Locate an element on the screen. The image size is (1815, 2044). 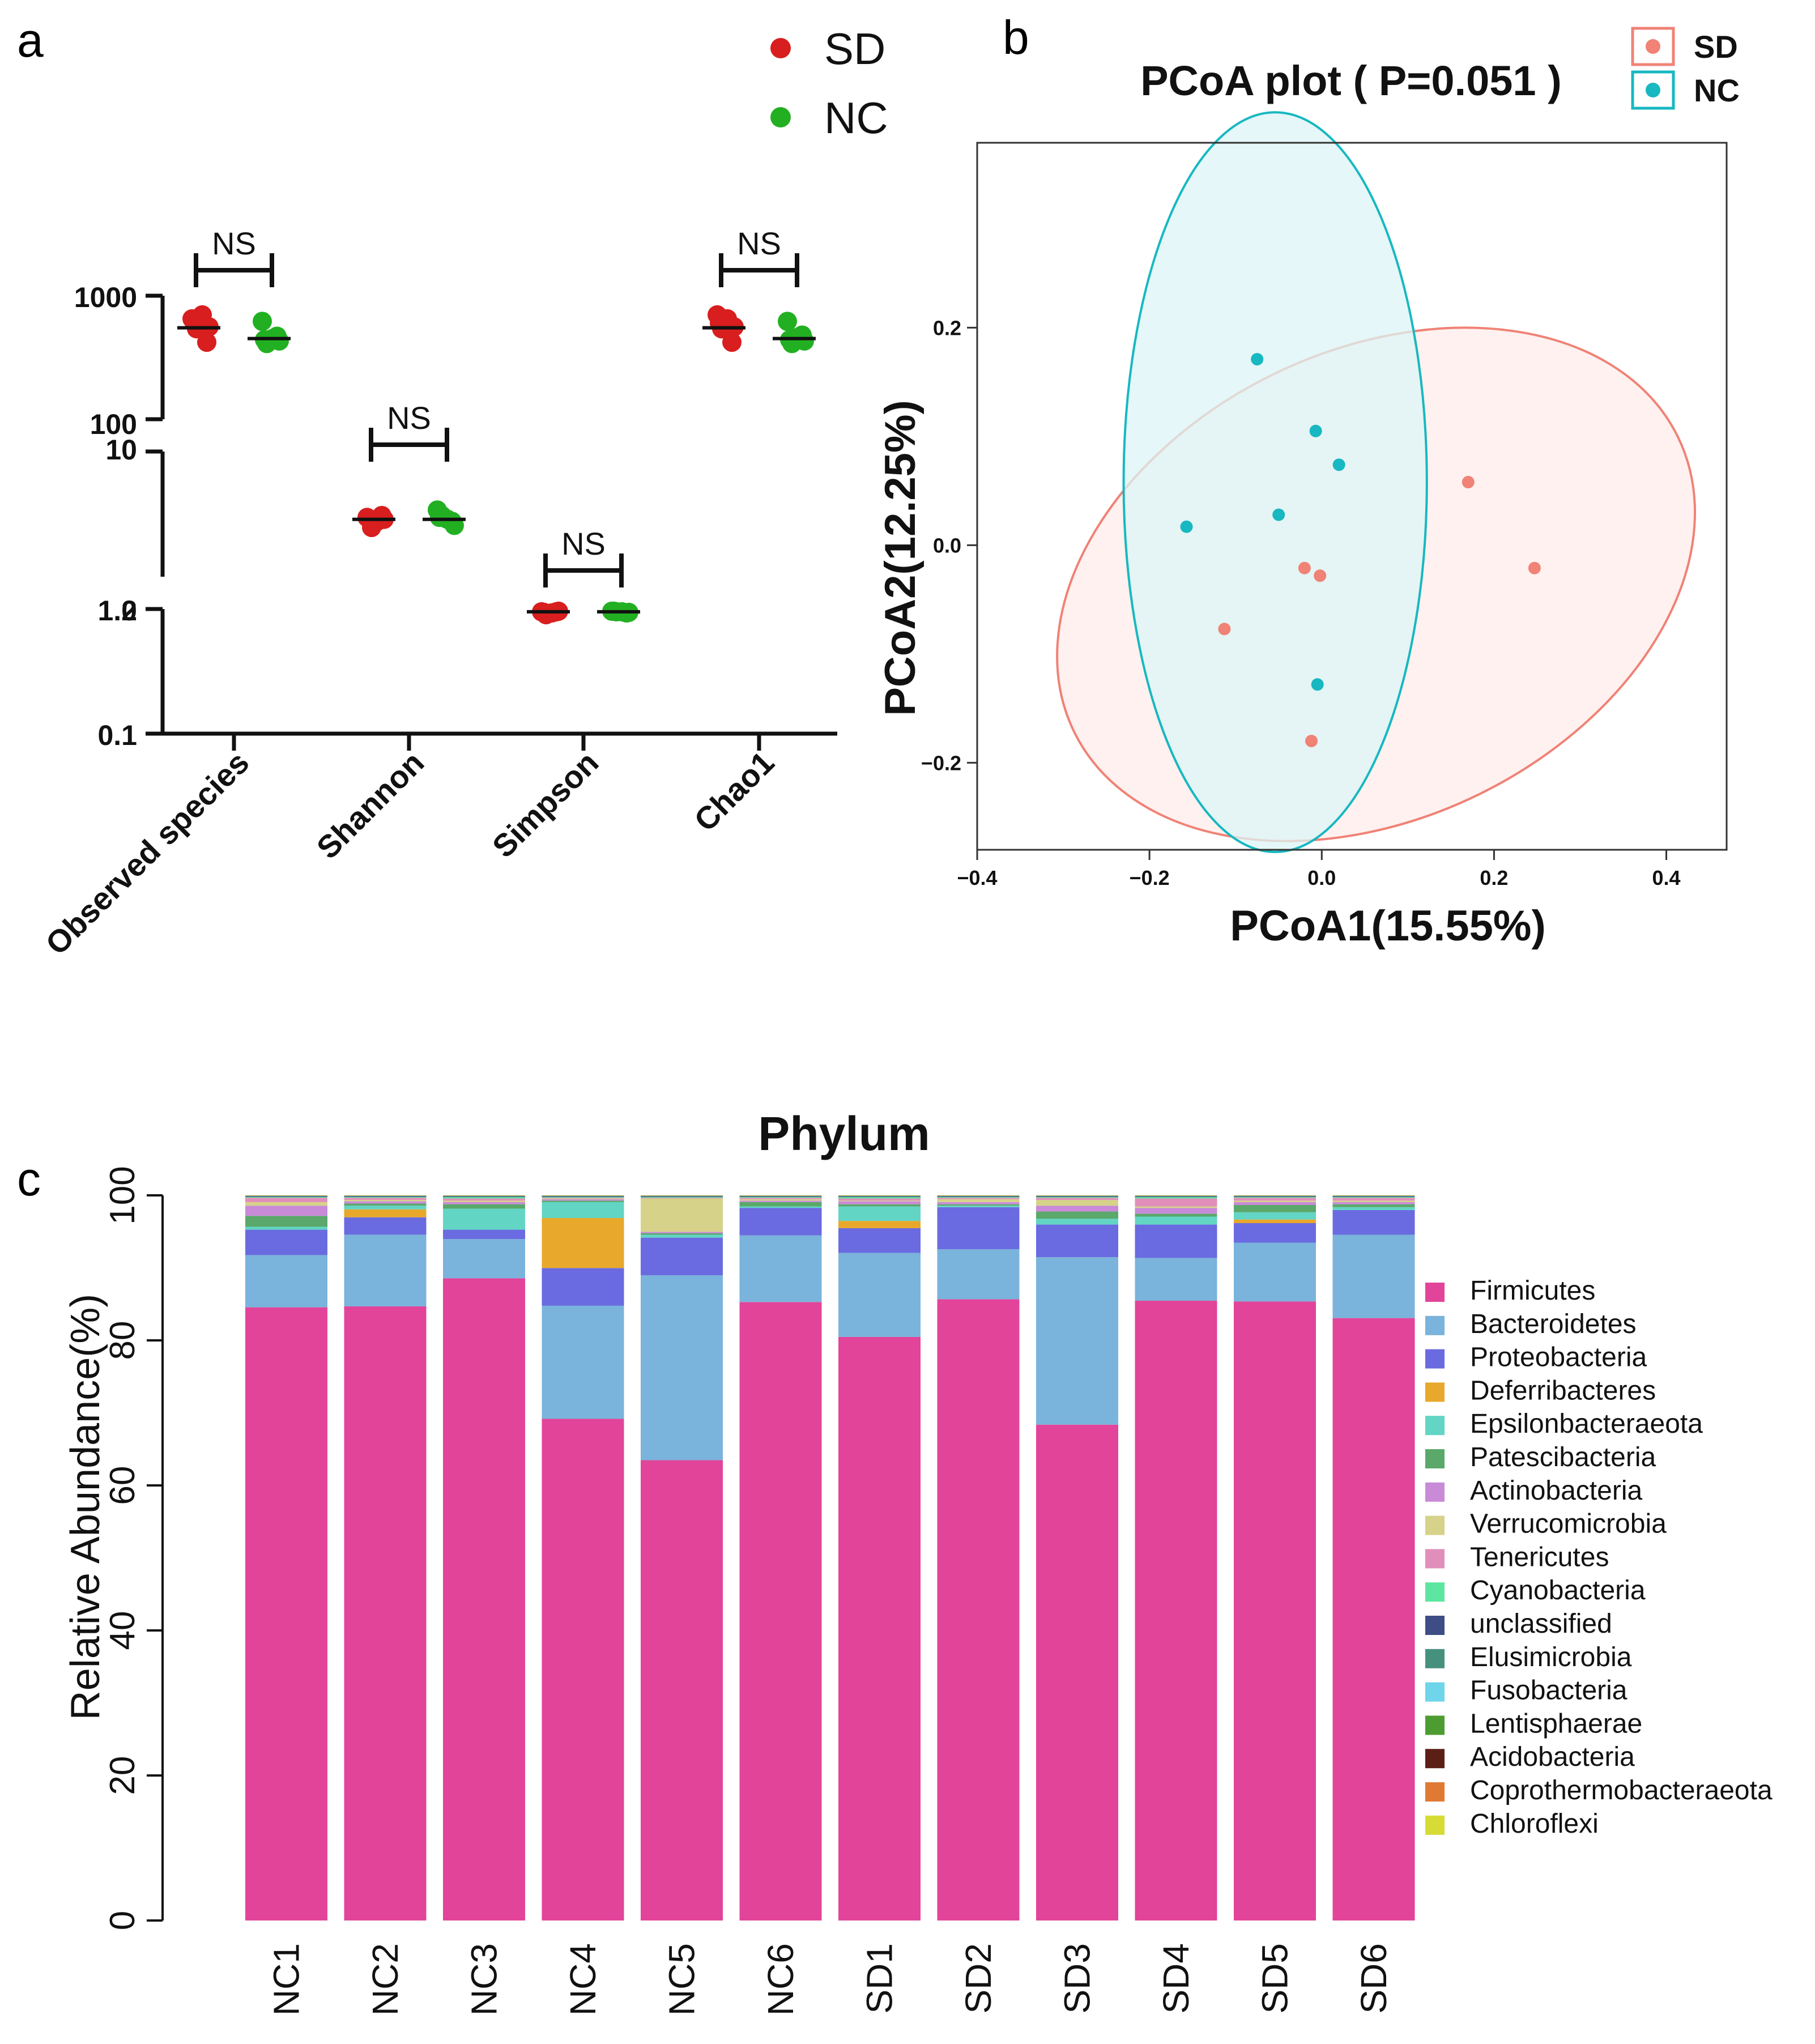
panel-label-c: c is located at coordinates (29, 1179).